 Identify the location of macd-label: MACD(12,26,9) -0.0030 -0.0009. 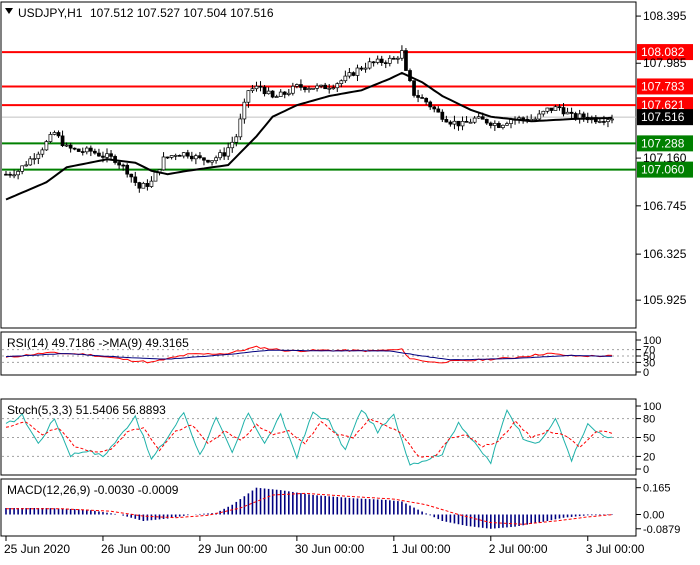
(93, 490).